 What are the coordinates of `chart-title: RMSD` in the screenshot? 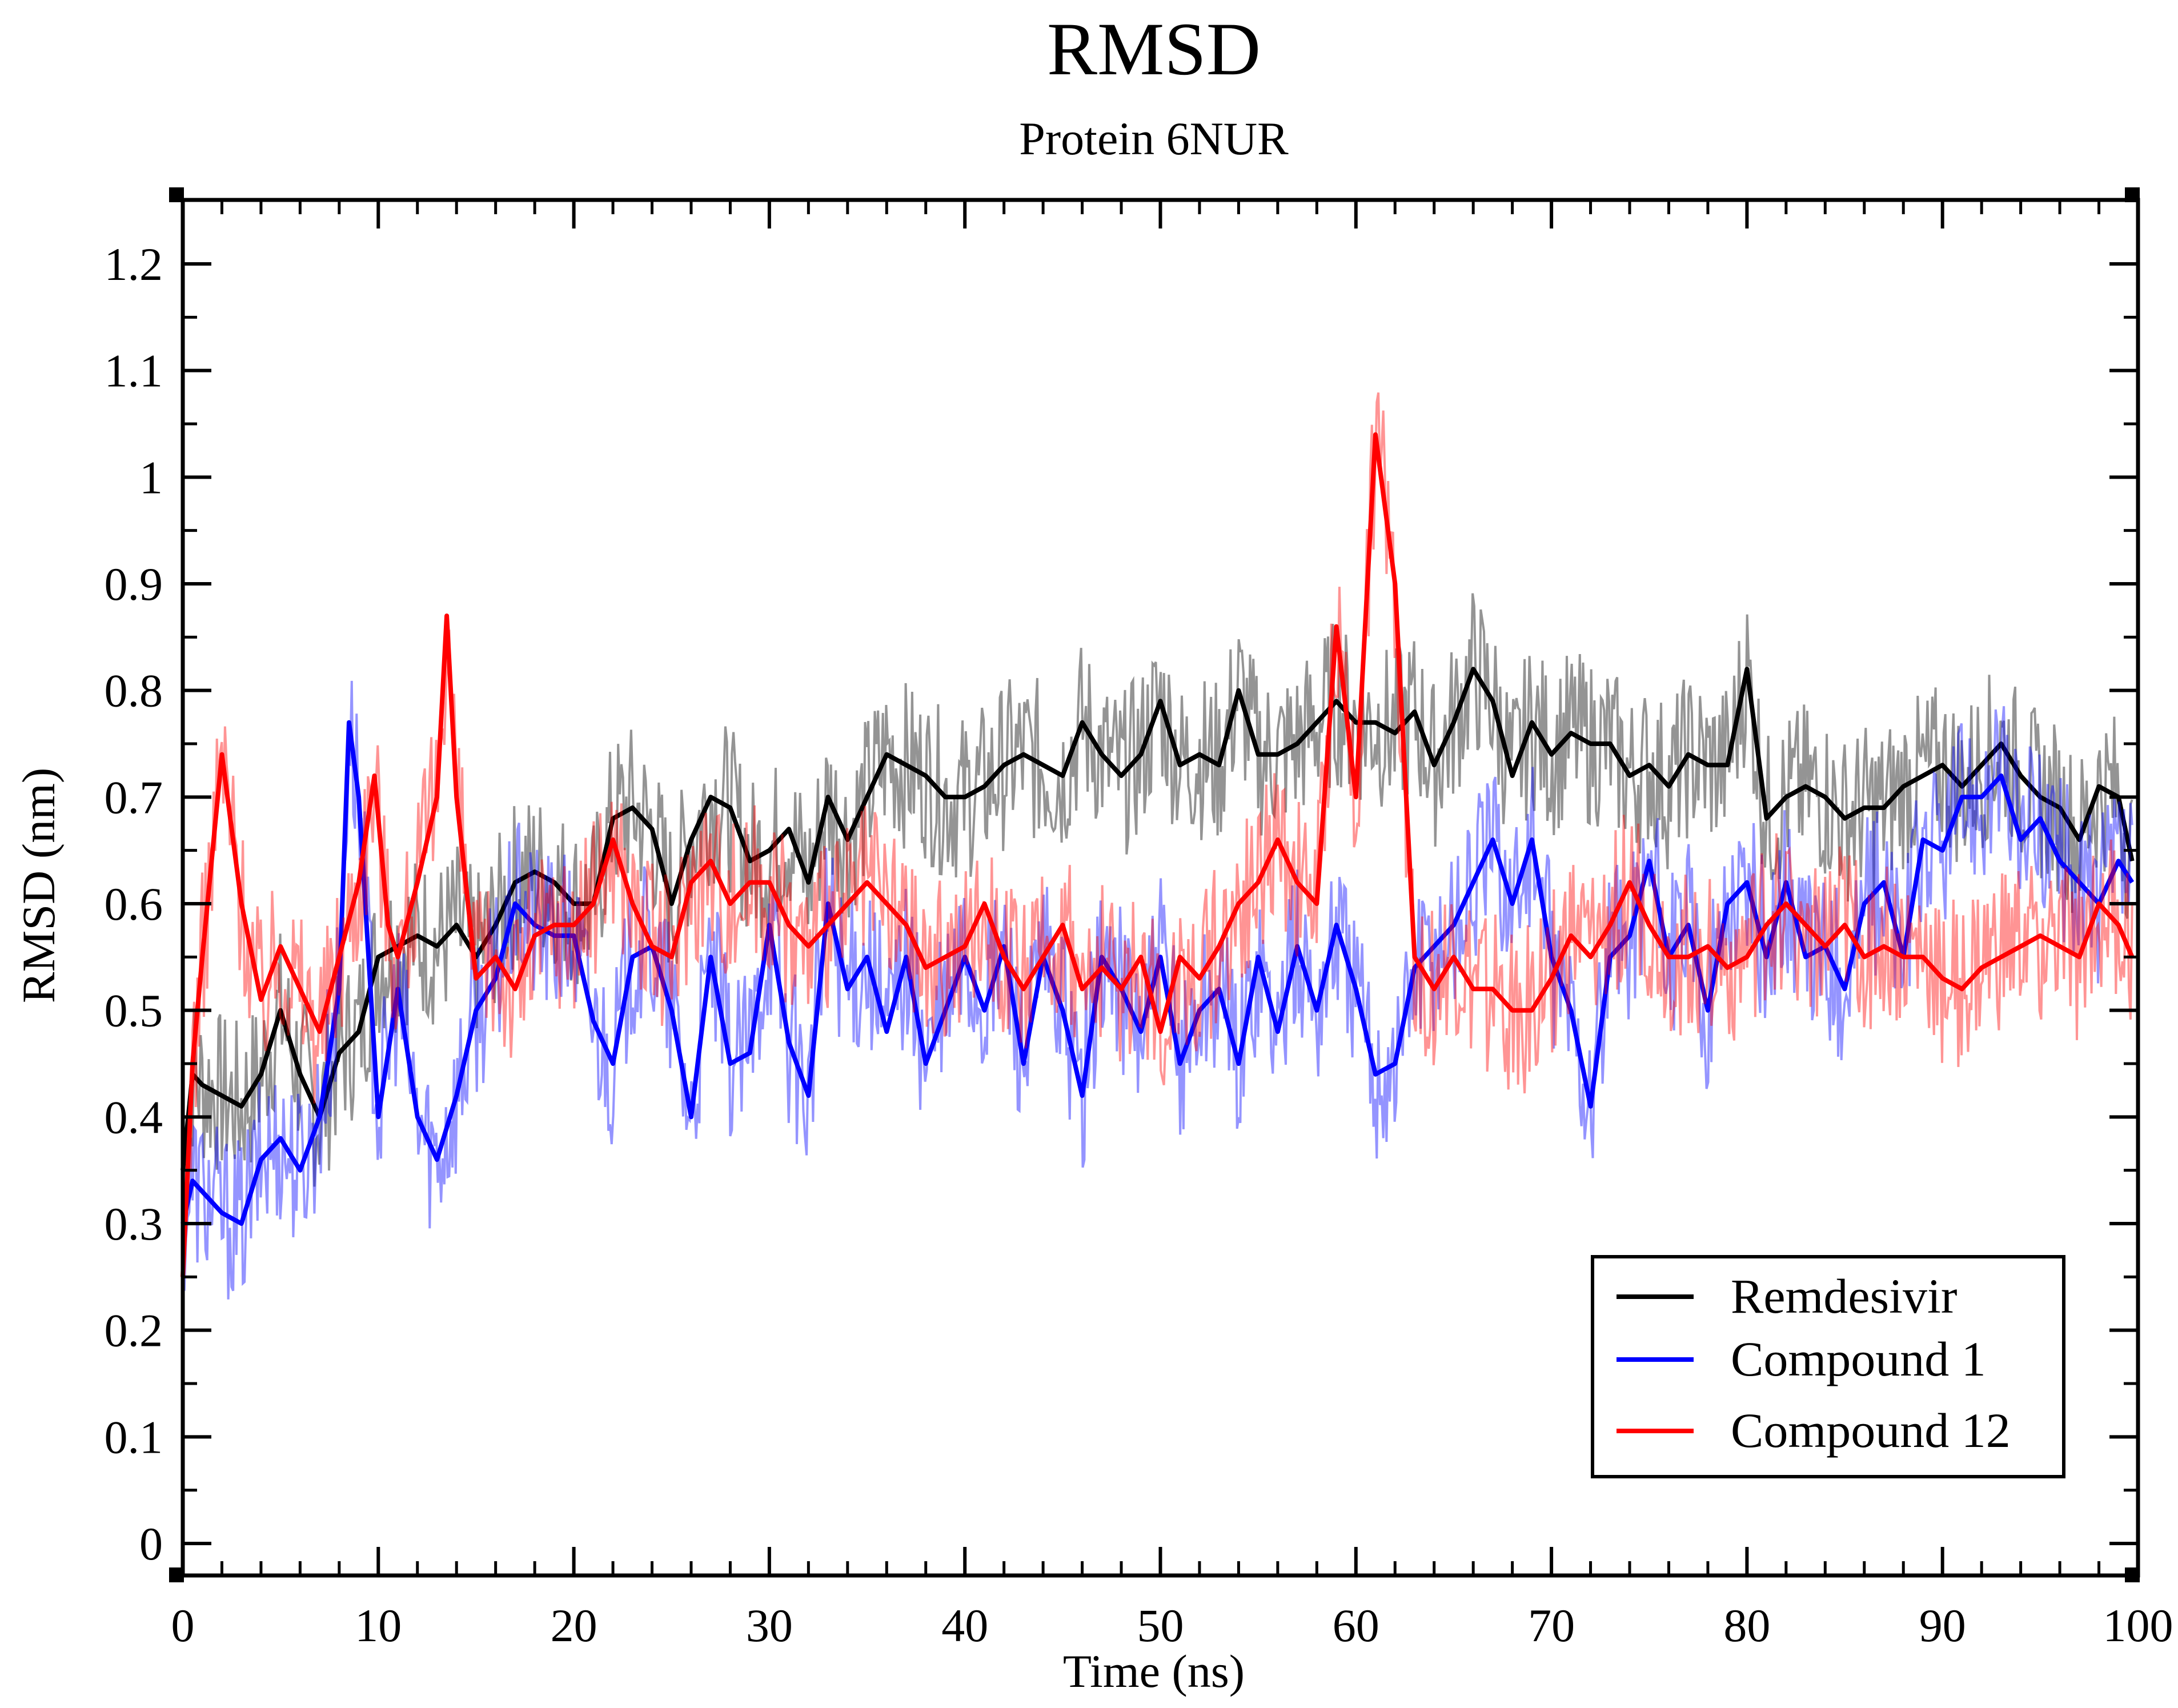 It's located at (1154, 49).